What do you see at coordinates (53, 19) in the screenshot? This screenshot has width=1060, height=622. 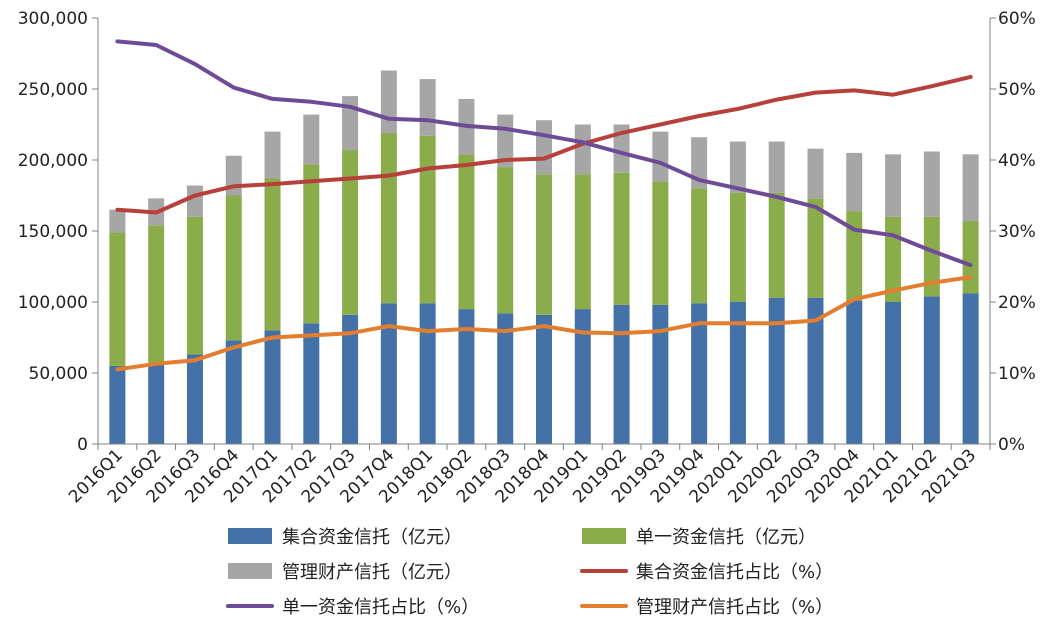 I see `left-tick-label: 300,000` at bounding box center [53, 19].